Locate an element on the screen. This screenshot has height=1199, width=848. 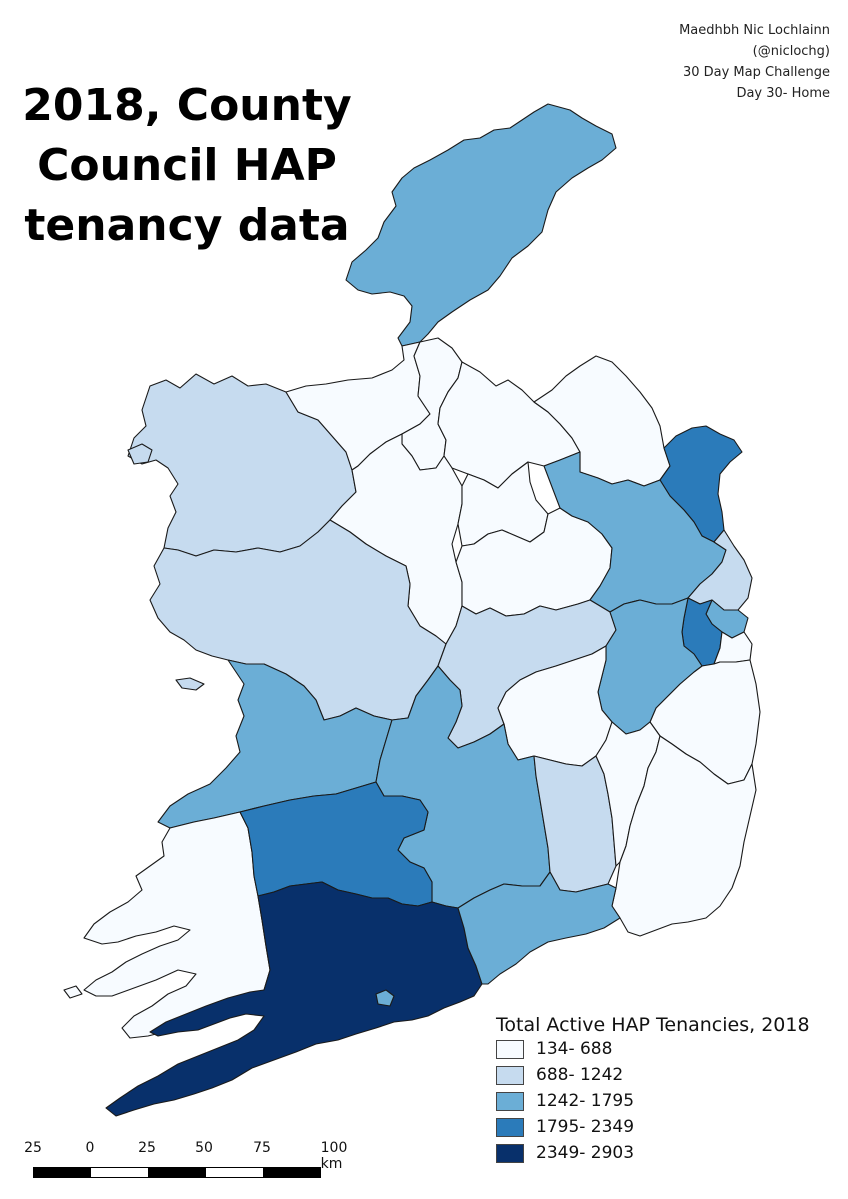
legend-item: 1242- 1795 is located at coordinates (653, 1101).